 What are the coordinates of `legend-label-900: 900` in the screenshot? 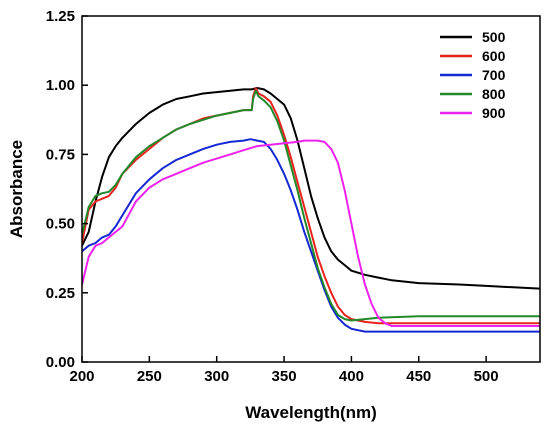 It's located at (494, 113).